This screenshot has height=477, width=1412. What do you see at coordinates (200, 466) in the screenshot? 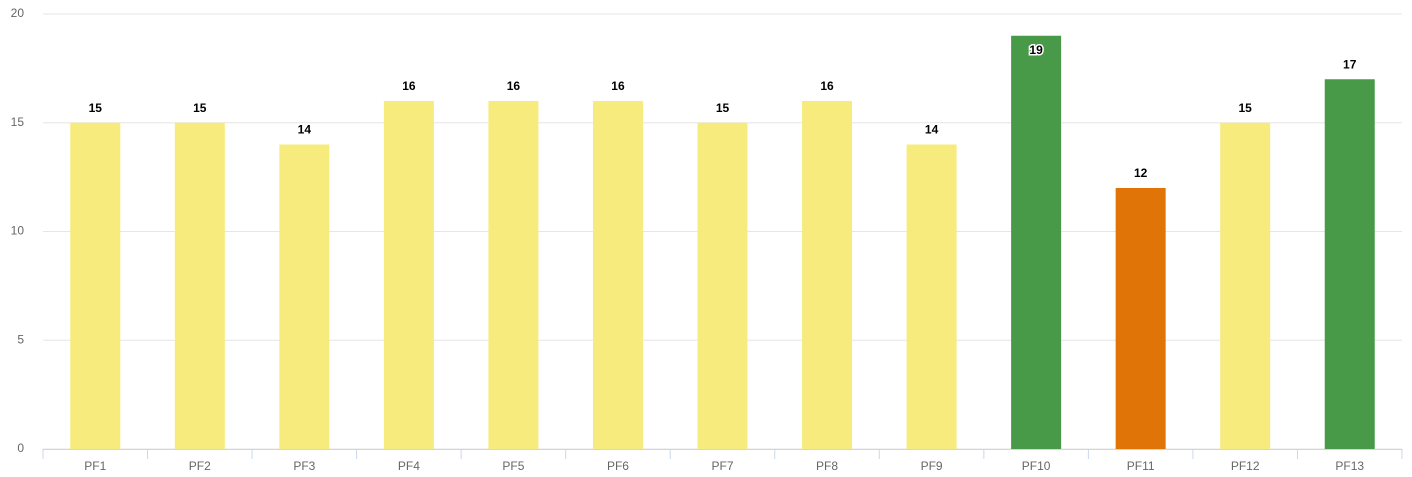
I see `x-tick-label: PF2` at bounding box center [200, 466].